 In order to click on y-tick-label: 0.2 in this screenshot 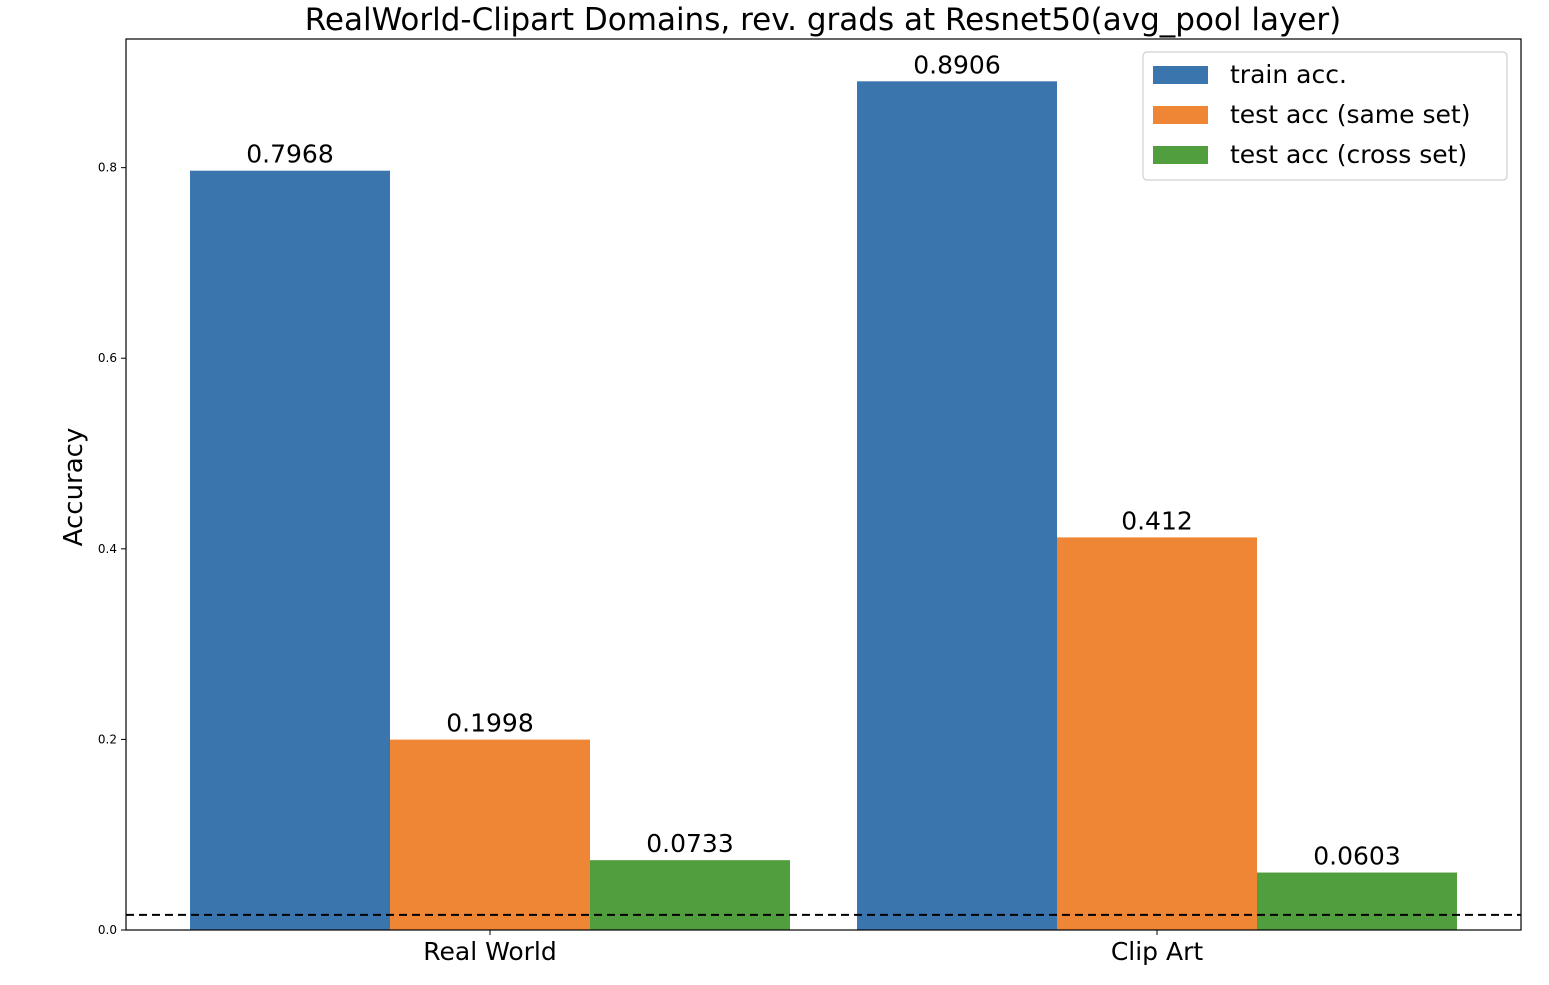, I will do `click(107, 739)`.